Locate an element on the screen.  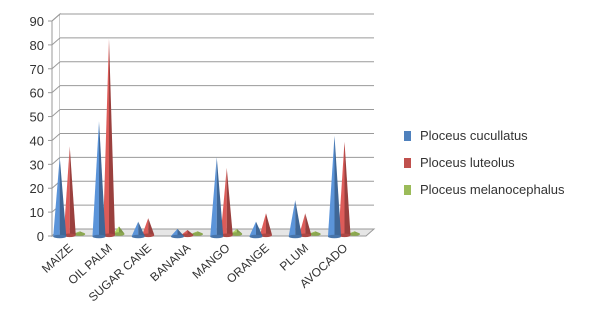
bar-ploceus-luteolus-maize is located at coordinates (69, 192).